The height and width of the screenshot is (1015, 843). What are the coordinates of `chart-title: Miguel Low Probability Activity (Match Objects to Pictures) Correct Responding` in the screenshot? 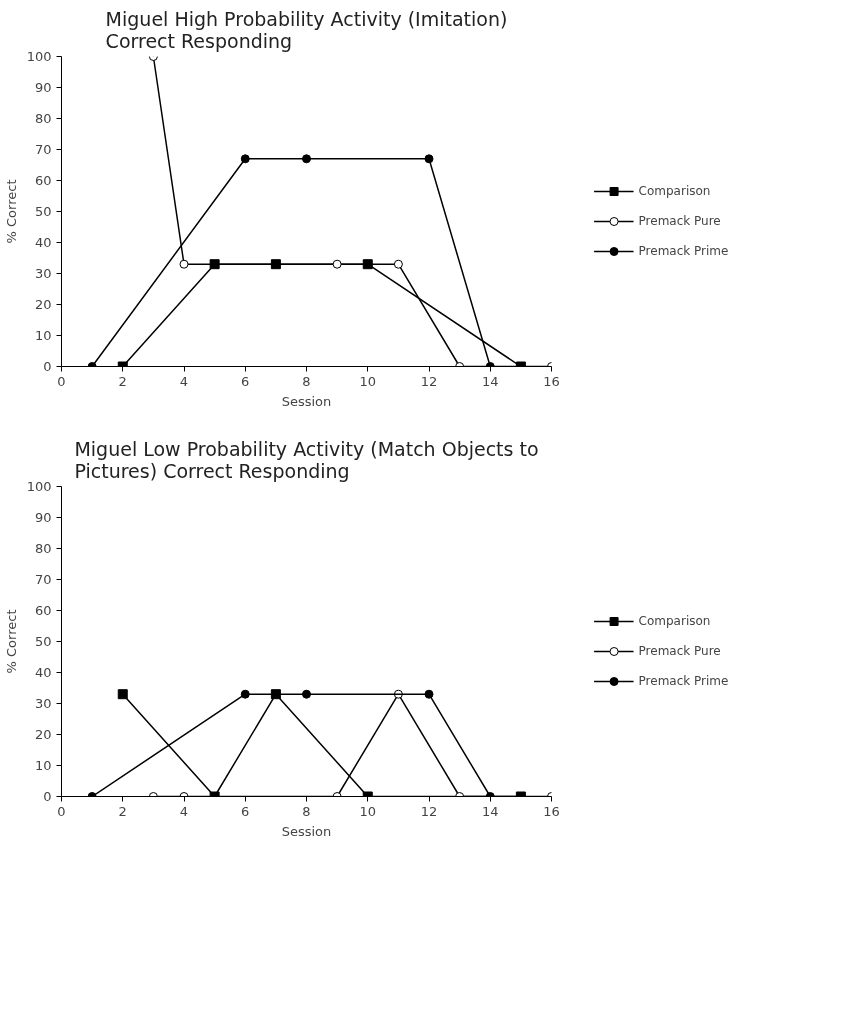 It's located at (306, 459).